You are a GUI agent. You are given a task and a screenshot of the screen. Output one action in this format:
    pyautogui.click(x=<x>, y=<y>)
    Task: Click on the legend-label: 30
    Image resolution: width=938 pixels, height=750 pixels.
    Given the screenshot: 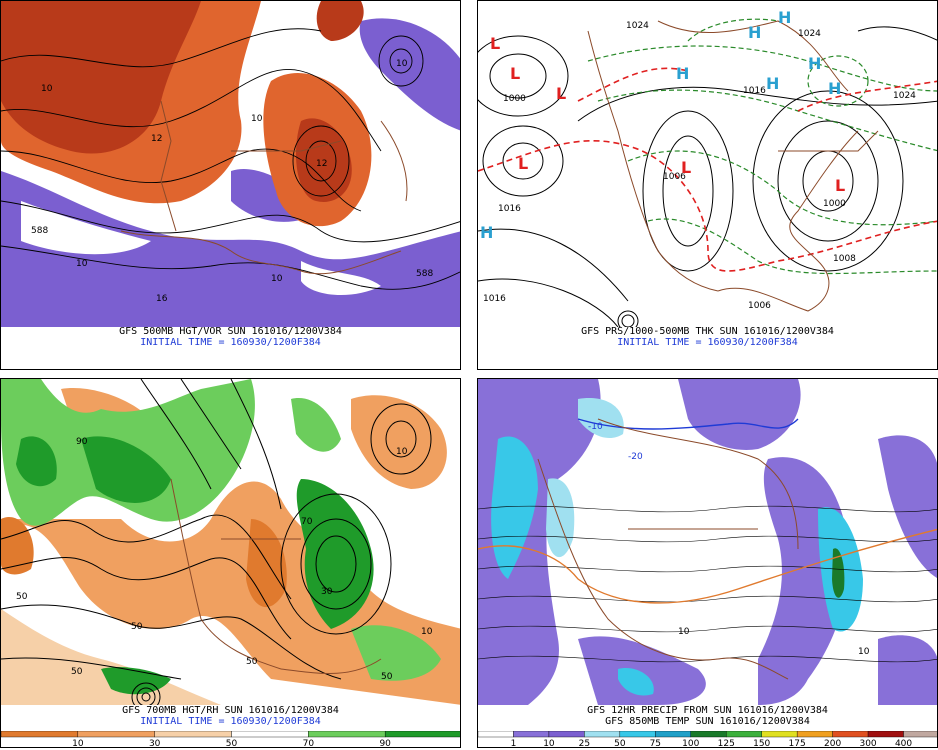 What is the action you would take?
    pyautogui.click(x=155, y=743)
    